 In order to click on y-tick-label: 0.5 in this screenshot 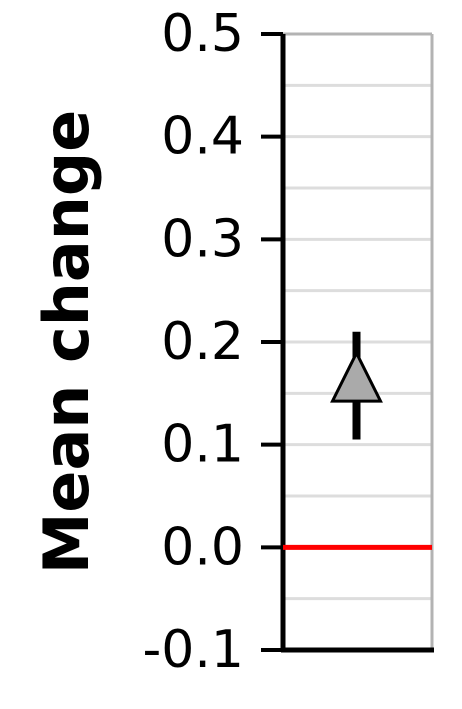, I will do `click(202, 34)`.